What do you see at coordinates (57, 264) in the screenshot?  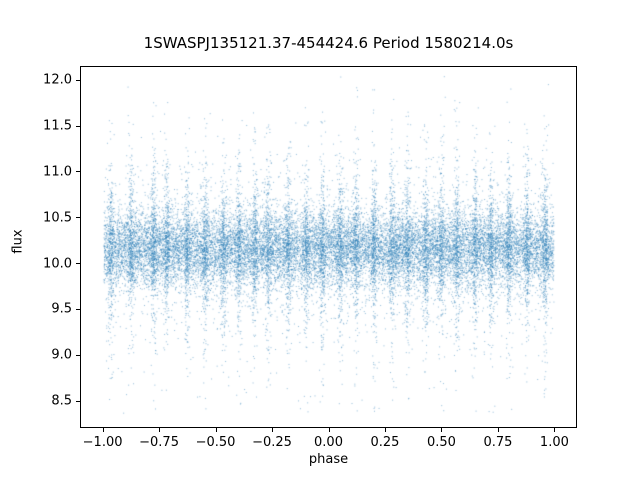 I see `y-tick-label: 10.0` at bounding box center [57, 264].